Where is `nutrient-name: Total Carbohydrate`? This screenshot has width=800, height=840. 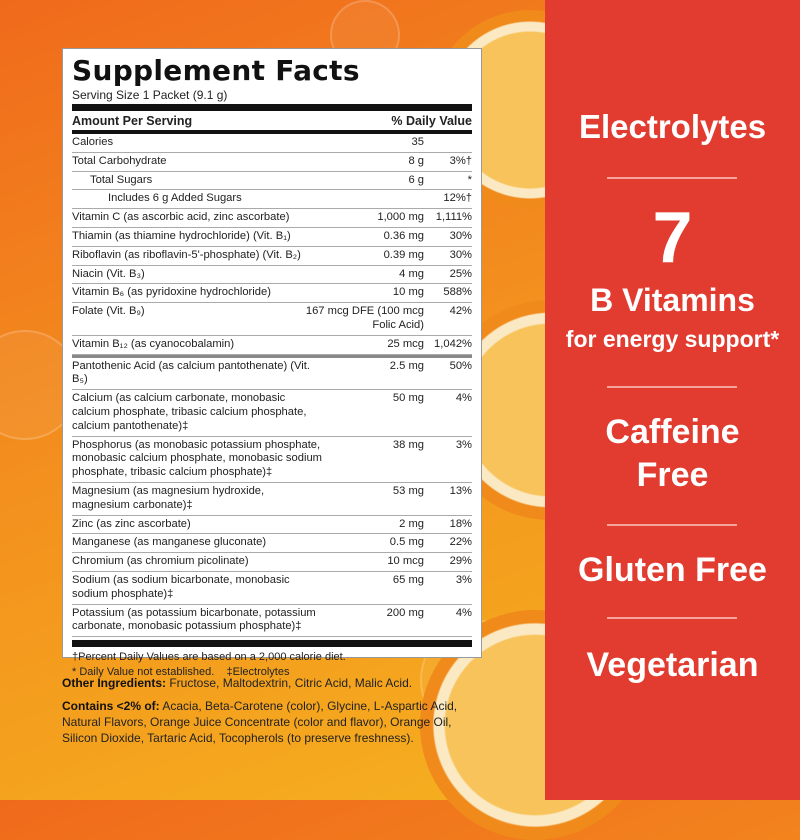
nutrient-name: Total Carbohydrate is located at coordinates (119, 160).